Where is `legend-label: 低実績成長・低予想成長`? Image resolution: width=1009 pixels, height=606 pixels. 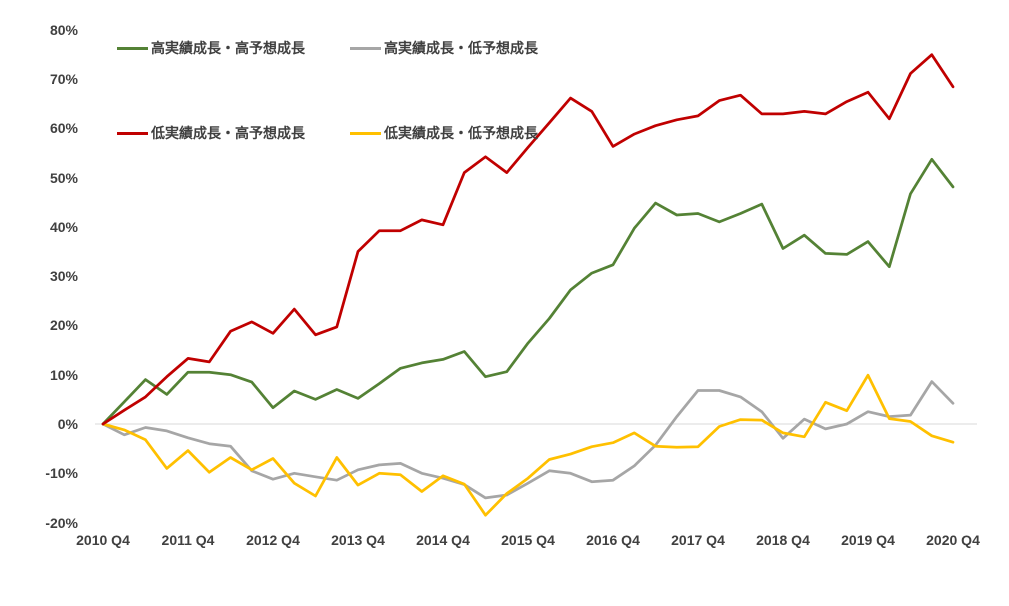
legend-label: 低実績成長・低予想成長 is located at coordinates (461, 133).